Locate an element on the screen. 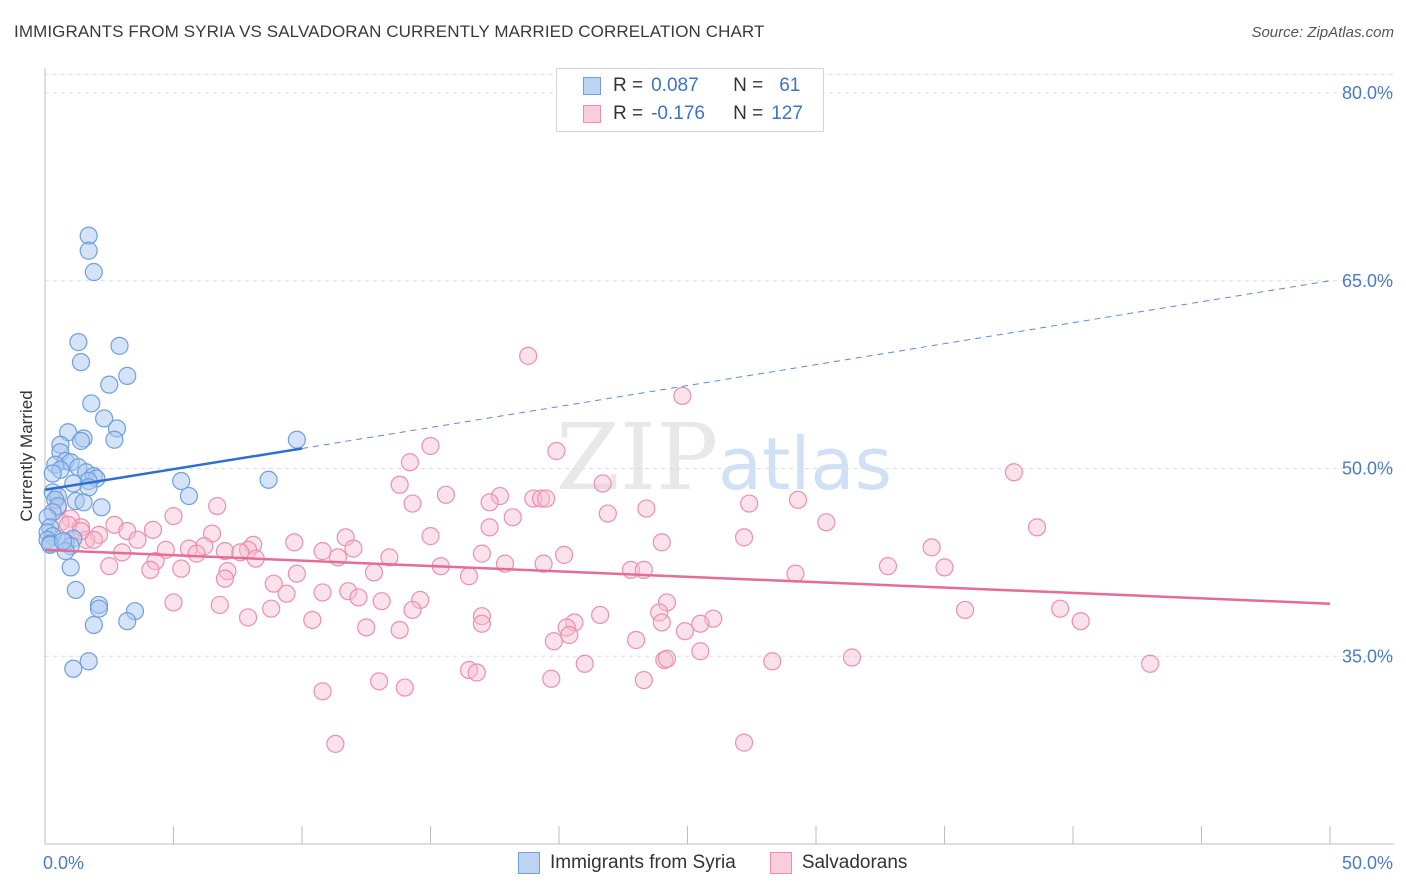 This screenshot has width=1406, height=892. legend-row-salvadorans: R = -0.176 N = 127 is located at coordinates (680, 114).